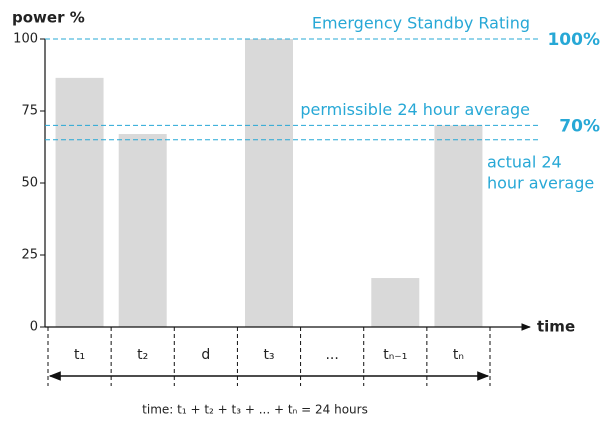 The height and width of the screenshot is (421, 615). Describe the element at coordinates (25, 39) in the screenshot. I see `y-tick-label: 100` at that location.